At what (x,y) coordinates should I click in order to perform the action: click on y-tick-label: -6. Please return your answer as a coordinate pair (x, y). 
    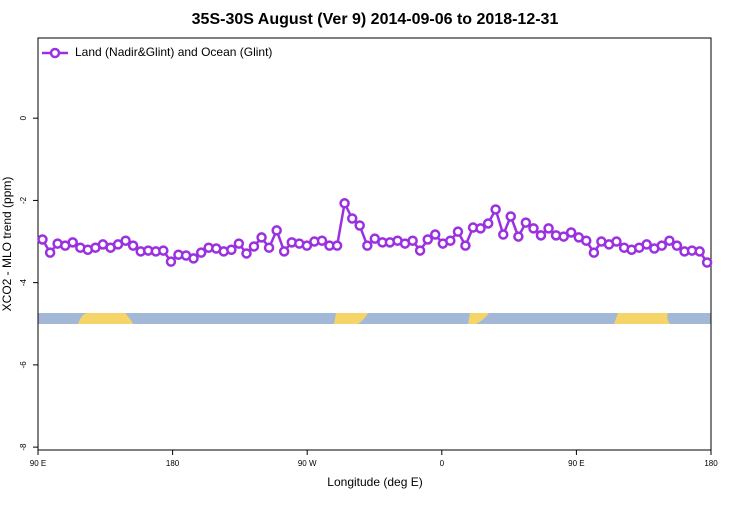
    Looking at the image, I should click on (23, 365).